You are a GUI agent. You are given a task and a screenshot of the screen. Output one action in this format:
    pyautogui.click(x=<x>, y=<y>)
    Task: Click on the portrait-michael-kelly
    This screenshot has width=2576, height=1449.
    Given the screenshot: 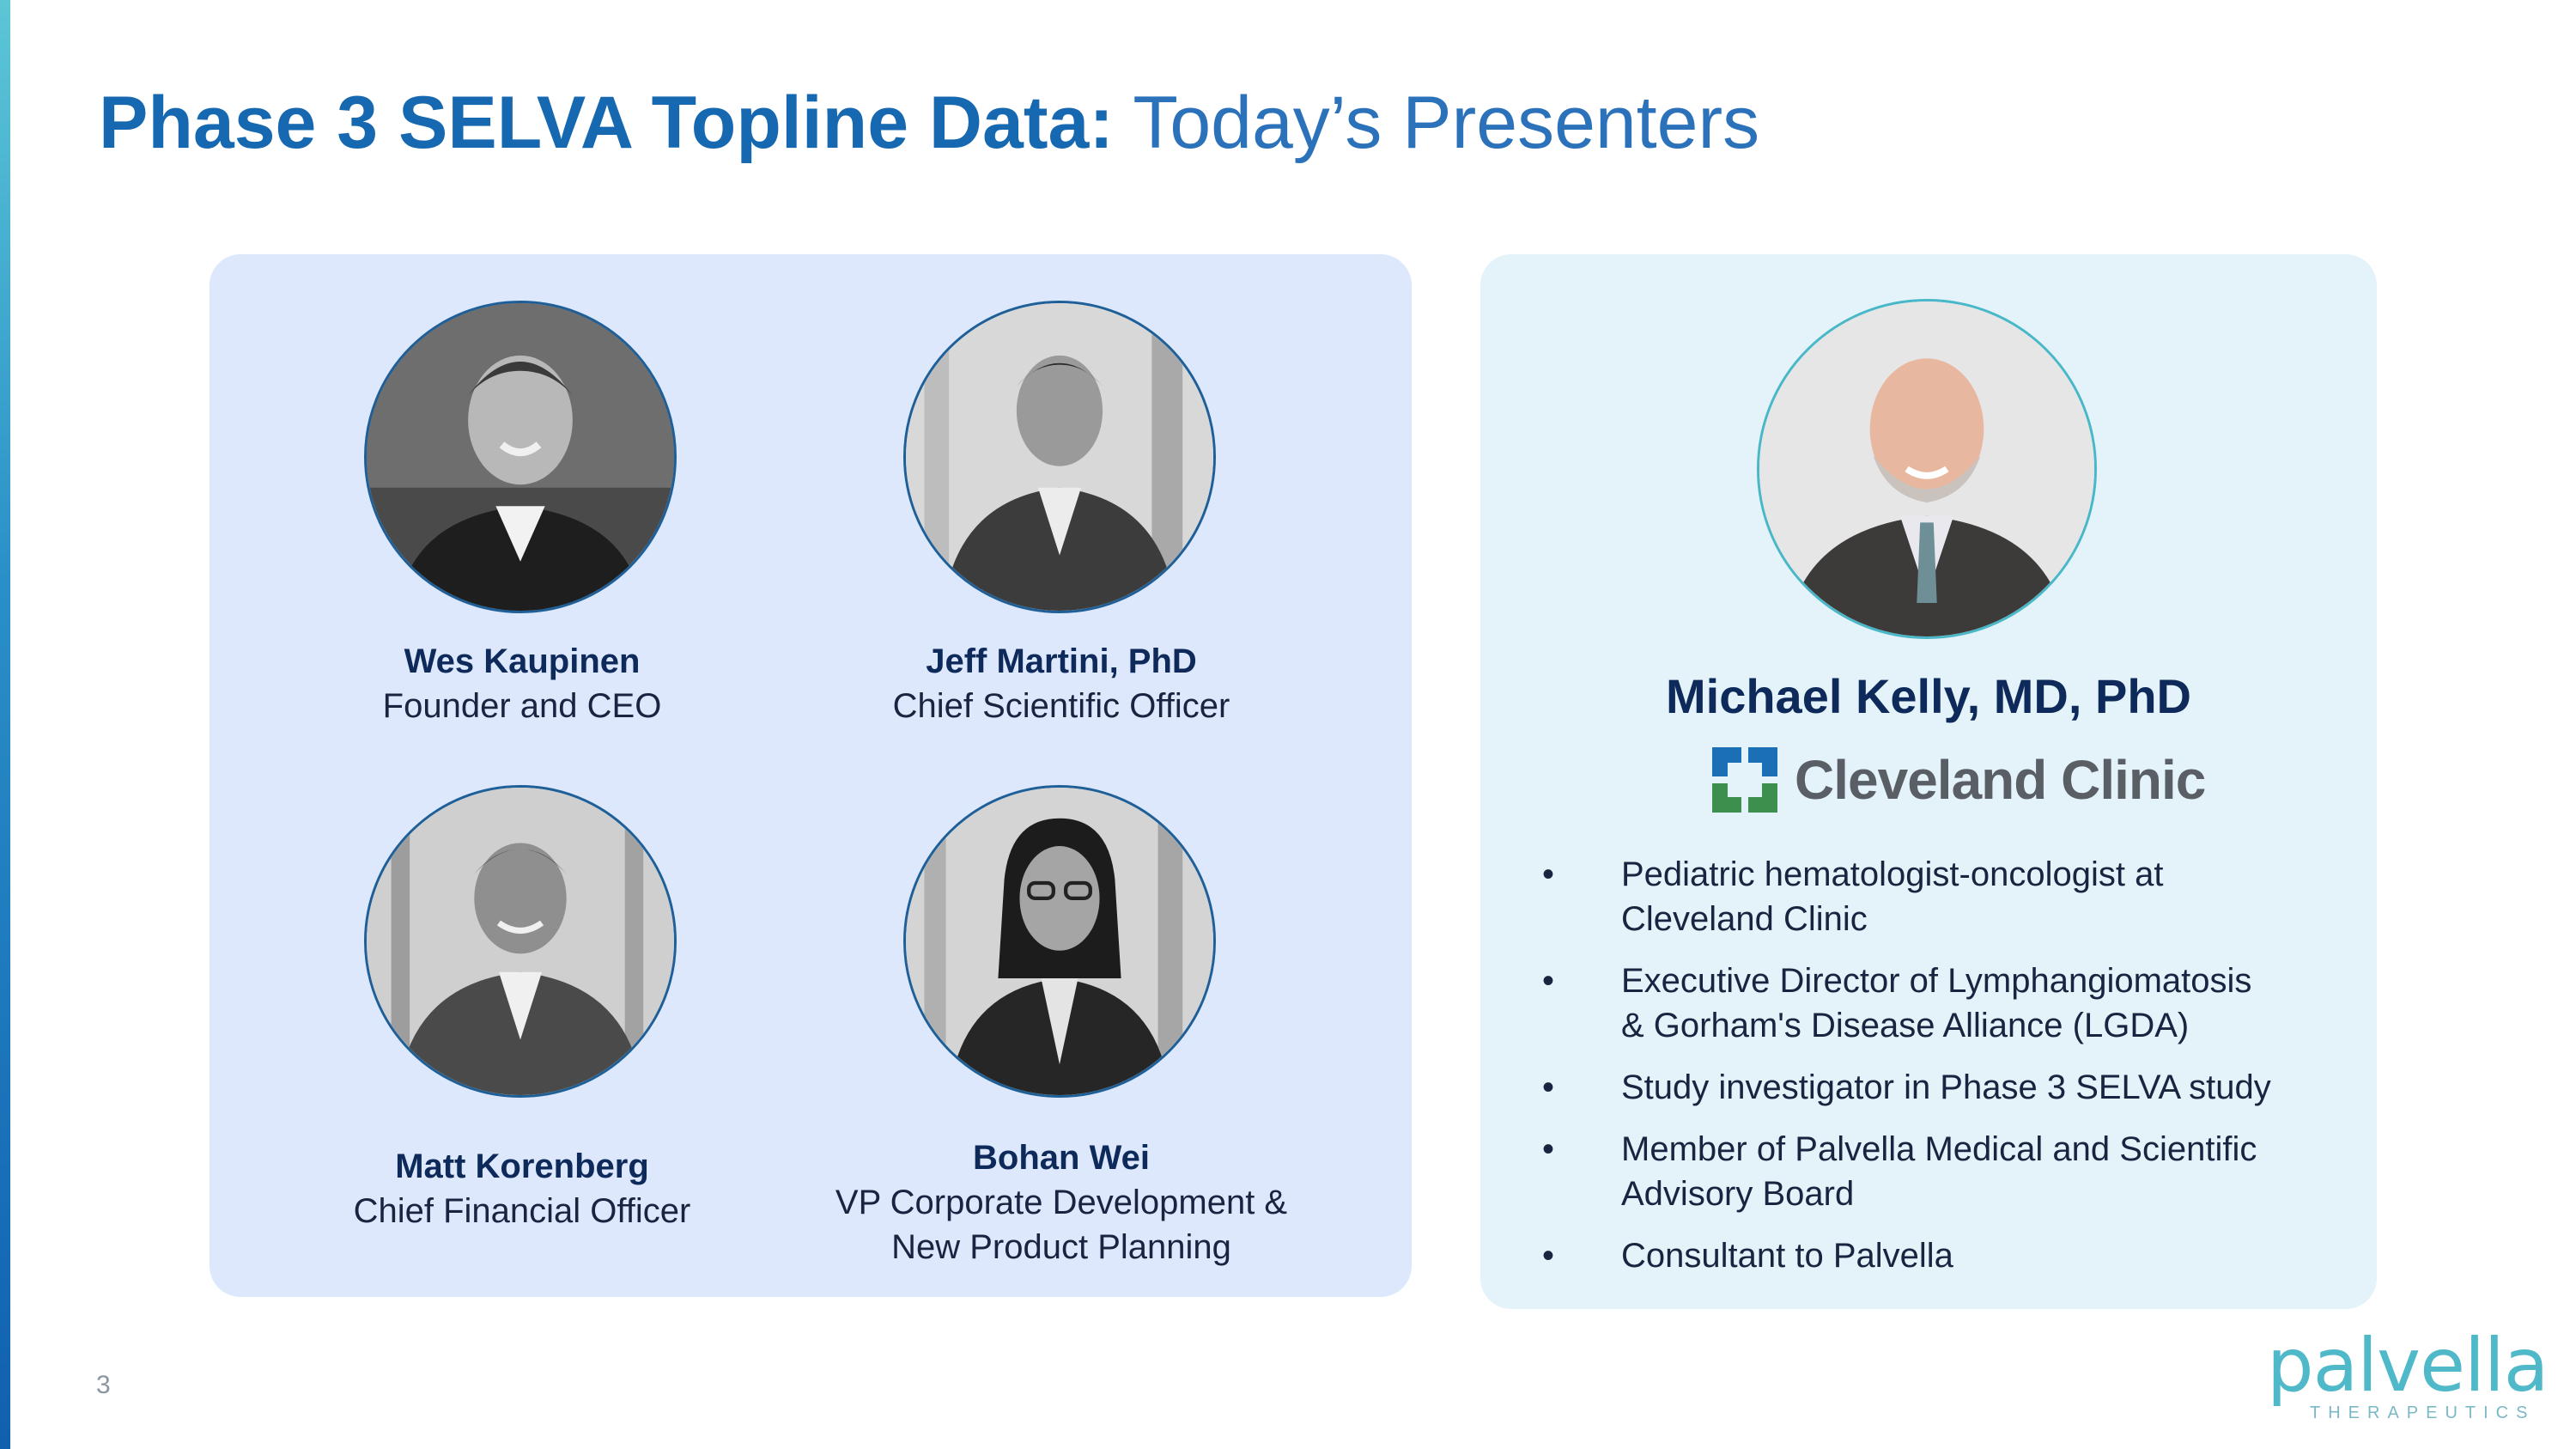 What is the action you would take?
    pyautogui.click(x=1927, y=469)
    